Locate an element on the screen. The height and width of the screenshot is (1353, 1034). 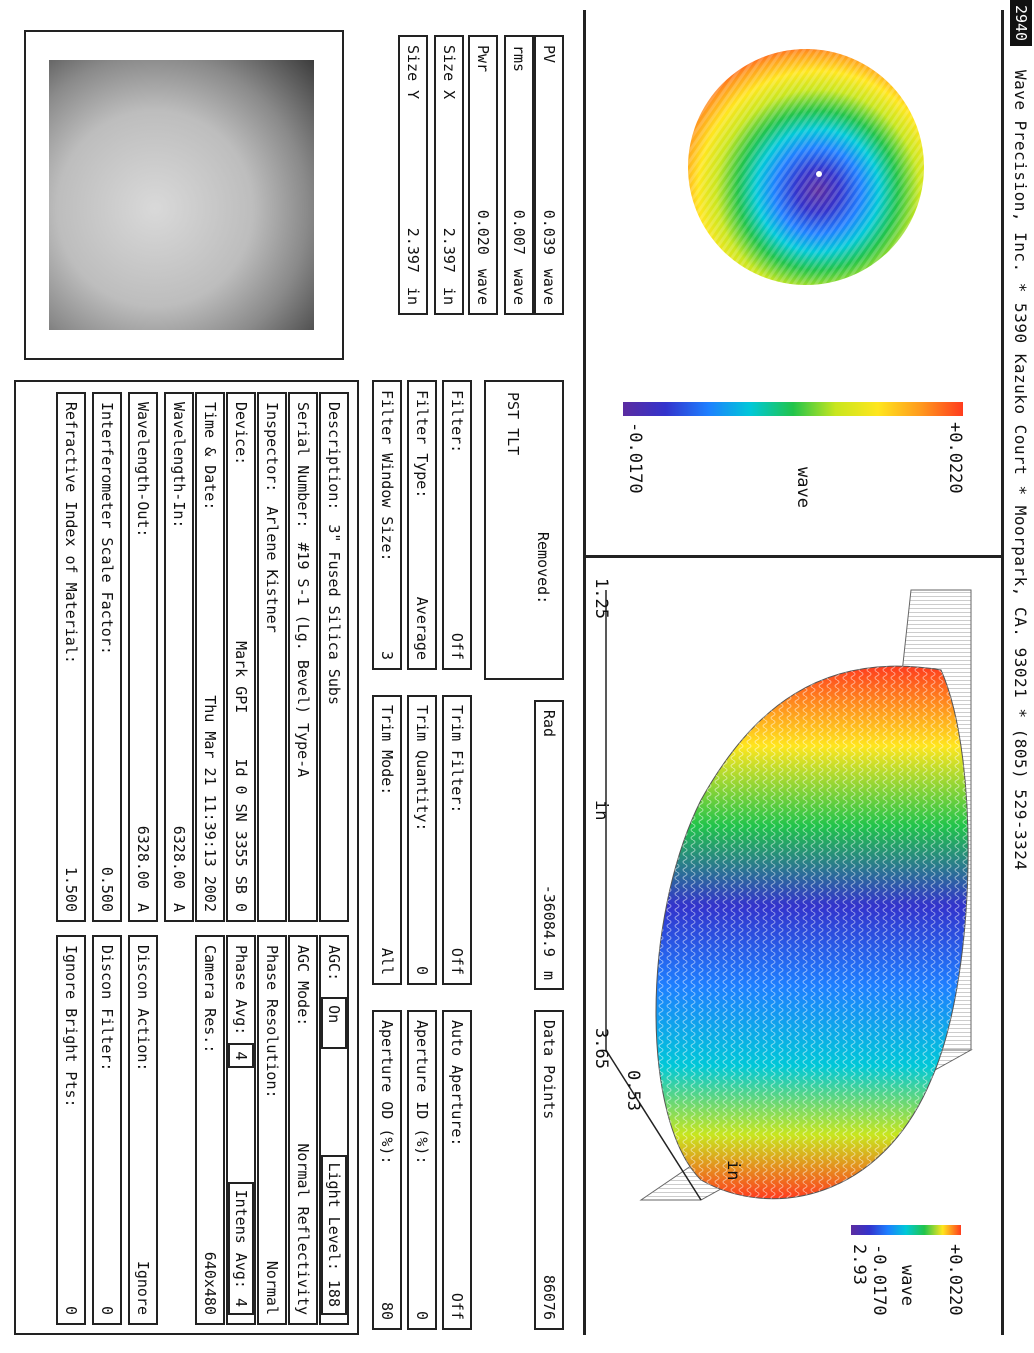
camera-res-field: Camera Res.: 640x480 is located at coordinates (210, 1130).